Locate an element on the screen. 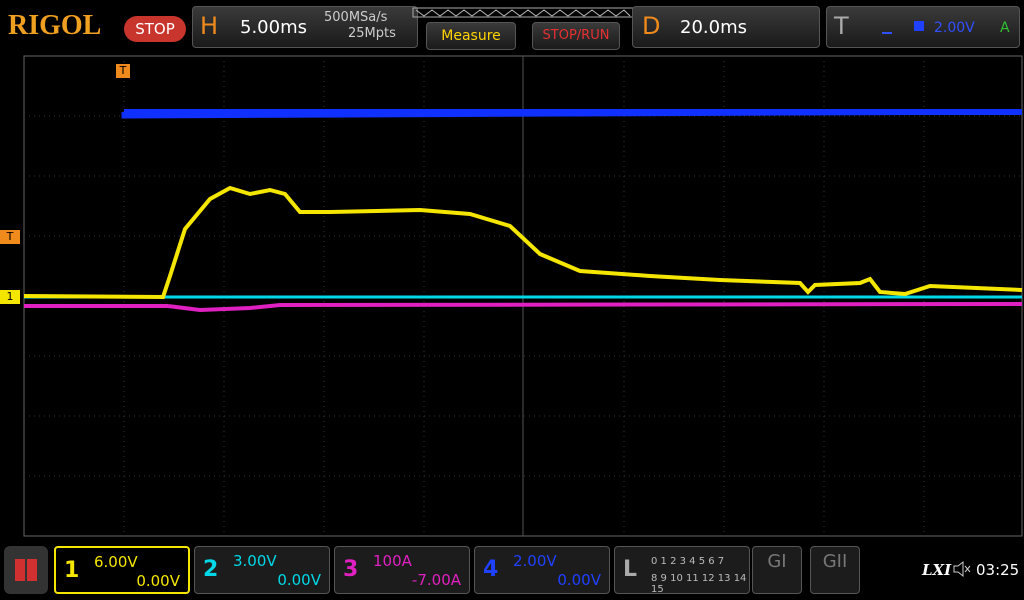  channel-2-panel: 2 3.00V 0.00V is located at coordinates (262, 570).